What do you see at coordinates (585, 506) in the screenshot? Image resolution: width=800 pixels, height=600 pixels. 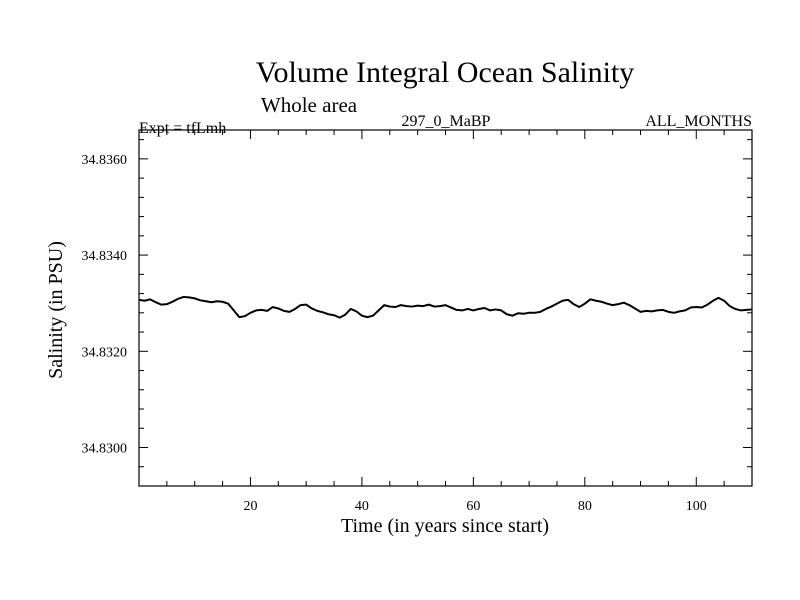 I see `x-tick-label: 80` at bounding box center [585, 506].